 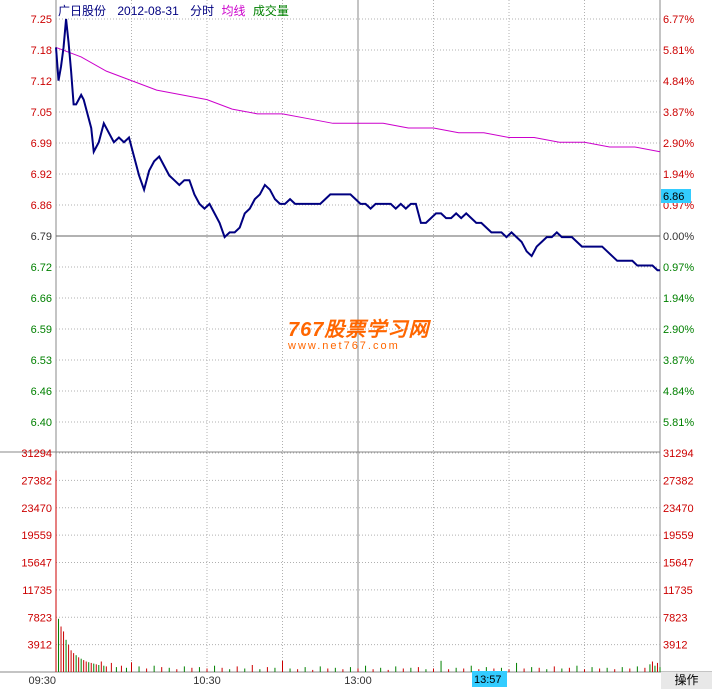 What do you see at coordinates (41, 423) in the screenshot?
I see `price-tick-label: 6.40` at bounding box center [41, 423].